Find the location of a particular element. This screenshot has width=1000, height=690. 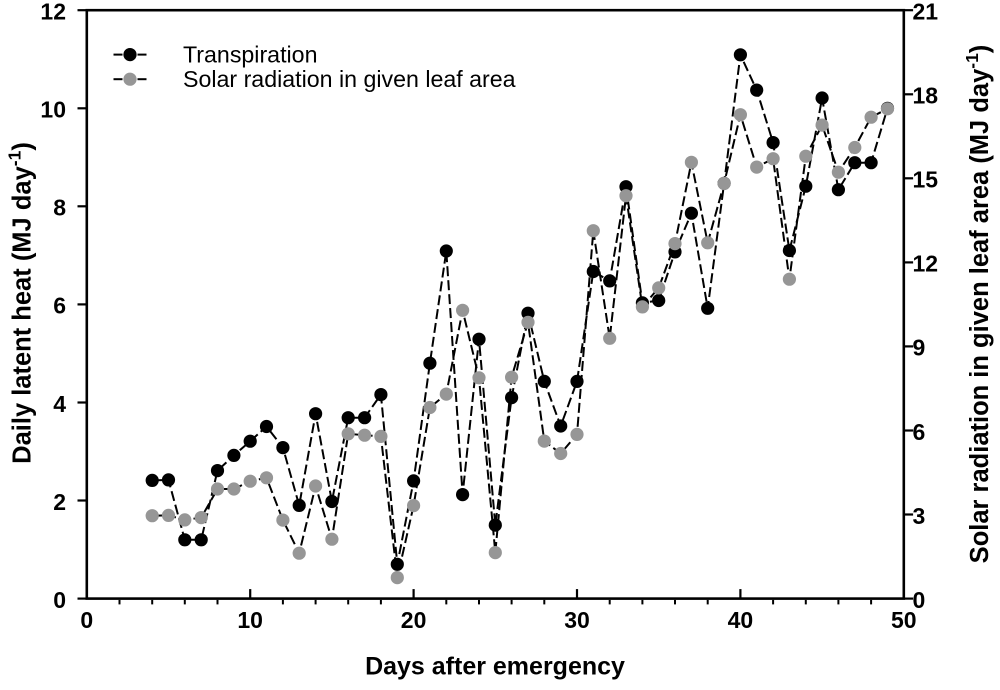

svg-text: Daily latent heat (MJ day-1) is located at coordinates (21, 303).